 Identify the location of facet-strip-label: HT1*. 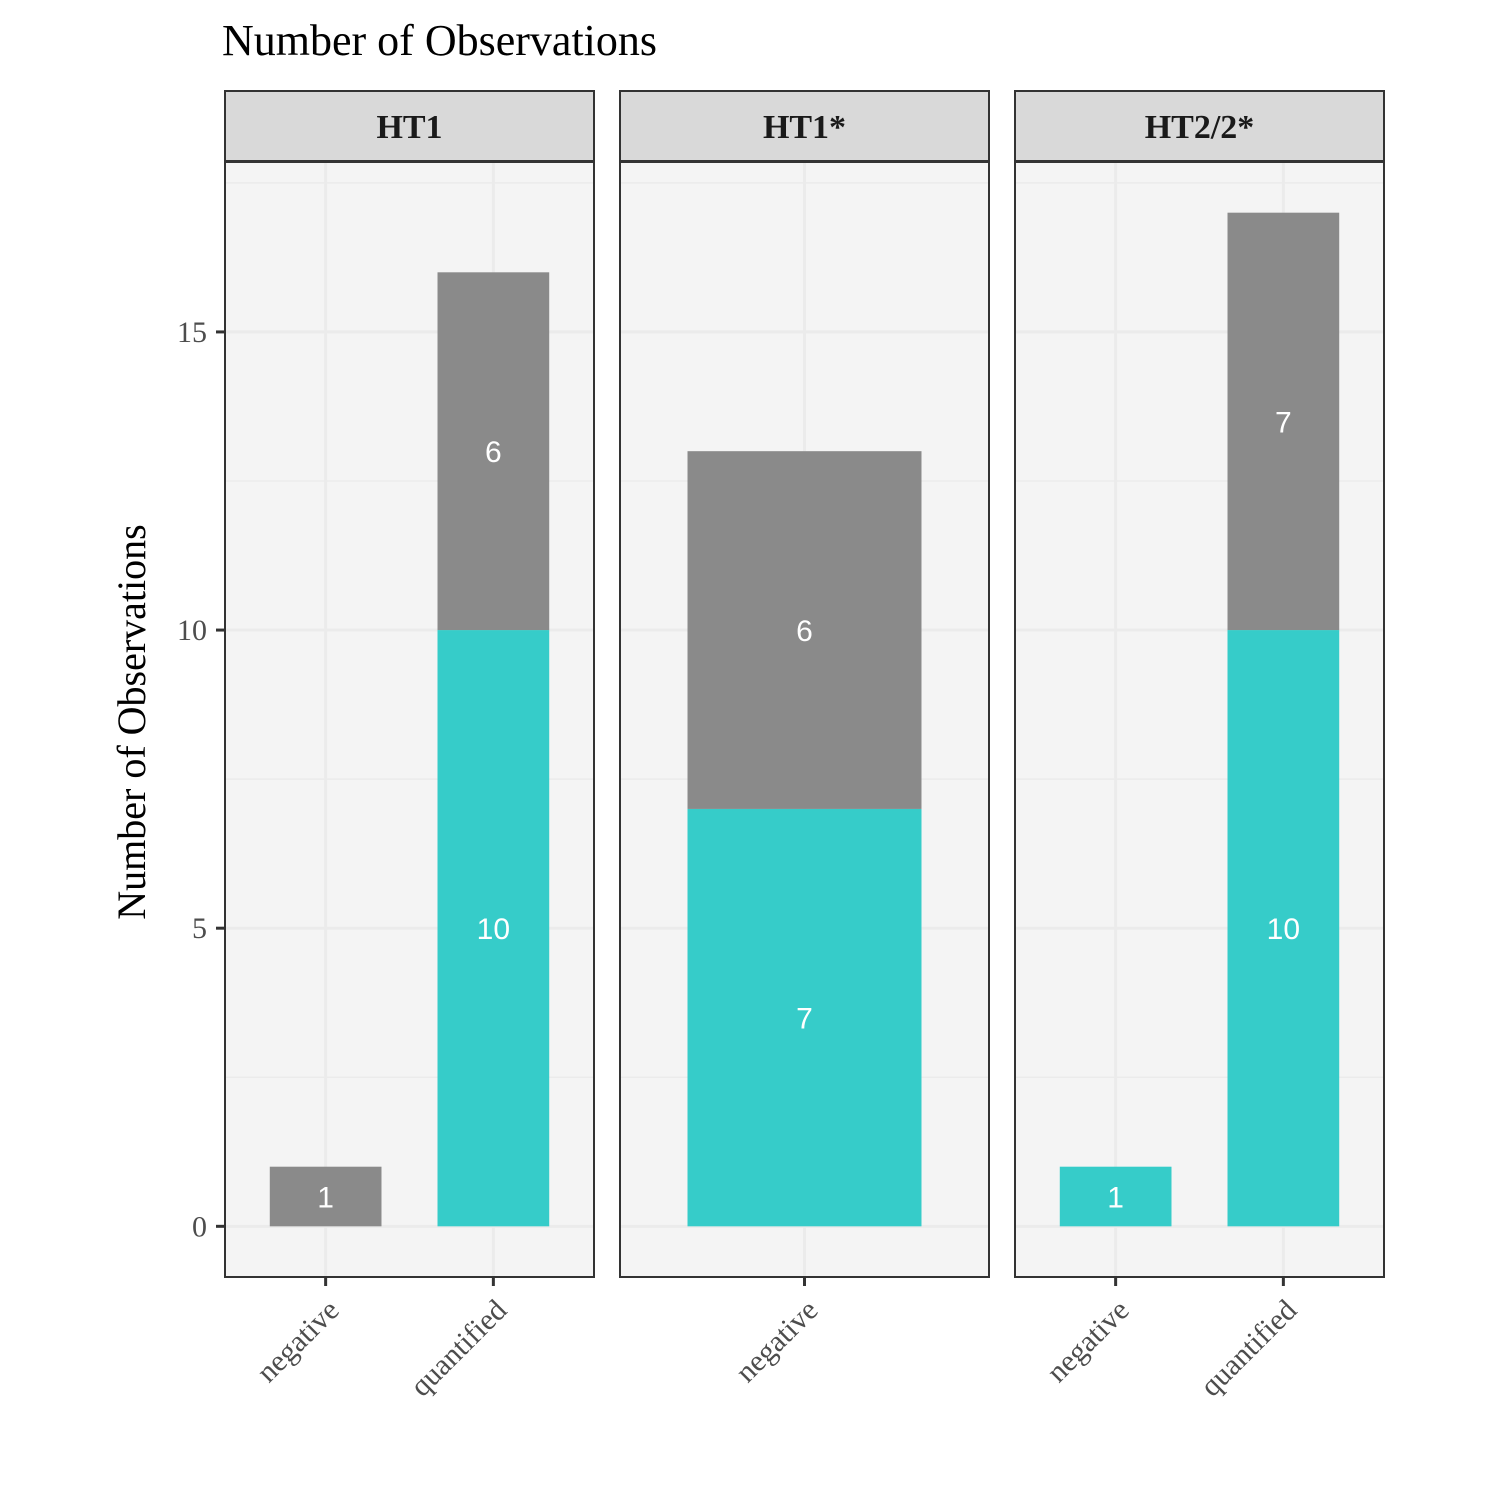
(804, 127).